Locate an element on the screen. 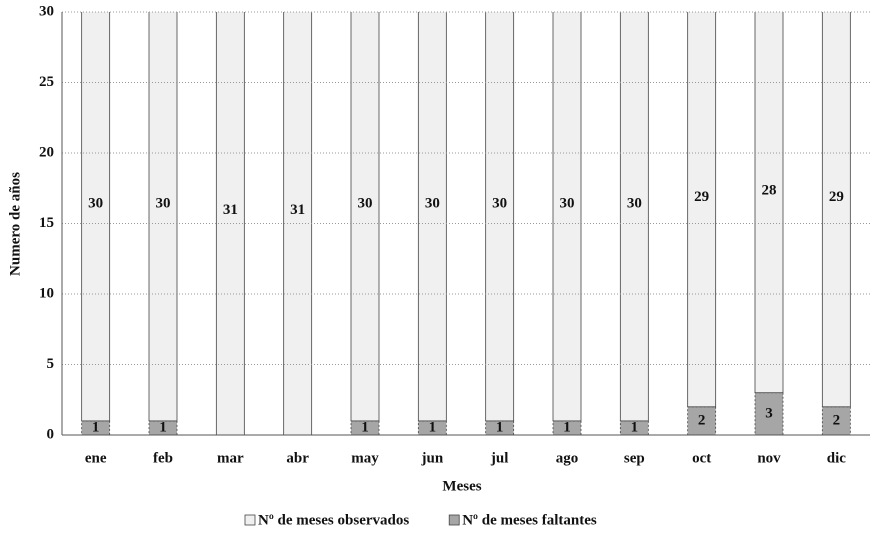 This screenshot has height=540, width=891. y-axis-title: Numero de años is located at coordinates (15, 224).